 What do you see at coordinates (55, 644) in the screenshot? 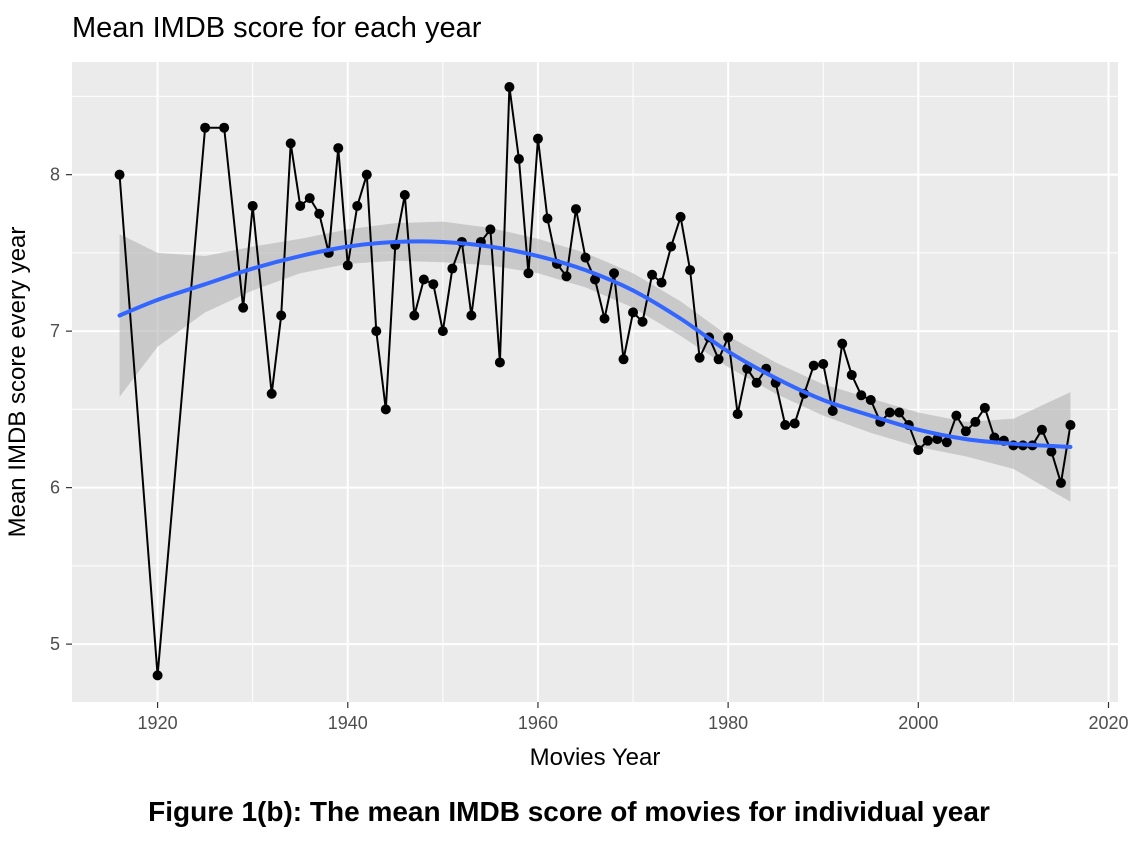
I see `y-tick-label: 5` at bounding box center [55, 644].